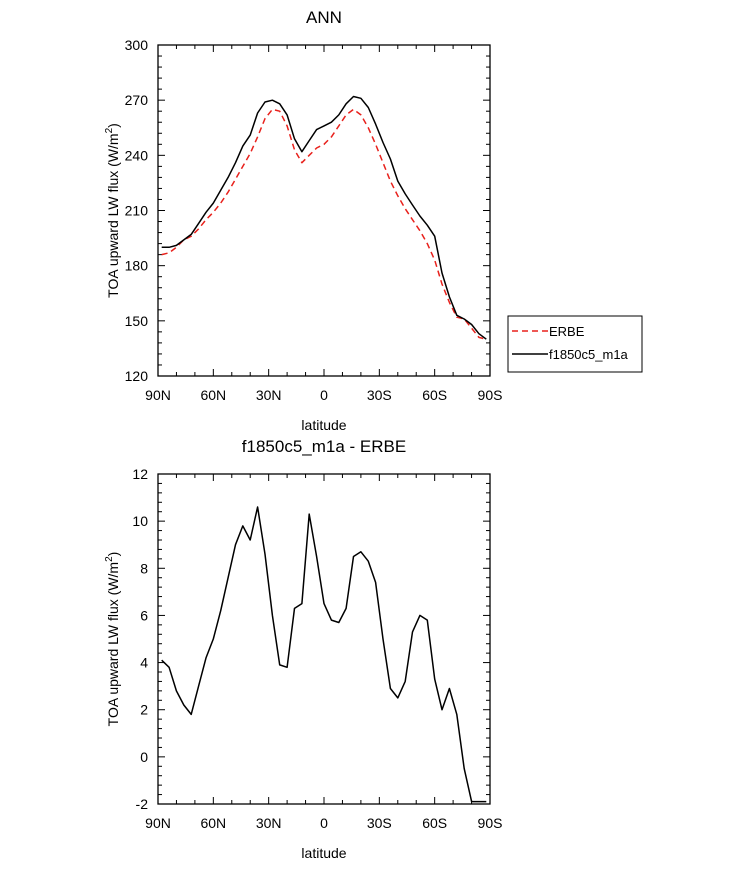  Describe the element at coordinates (144, 757) in the screenshot. I see `y-tick-label: 0` at that location.